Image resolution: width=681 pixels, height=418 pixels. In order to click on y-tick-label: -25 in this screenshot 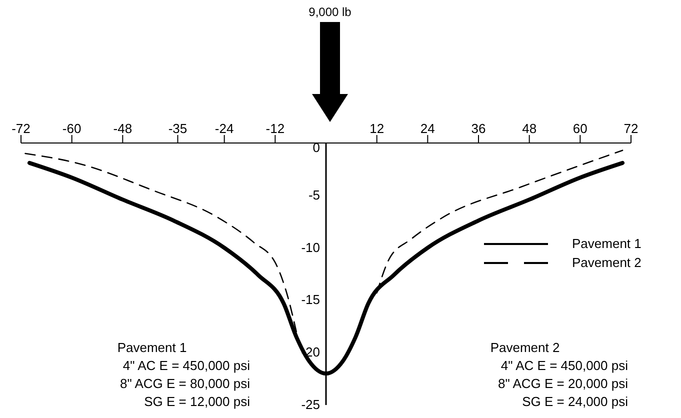, I will do `click(310, 404)`.